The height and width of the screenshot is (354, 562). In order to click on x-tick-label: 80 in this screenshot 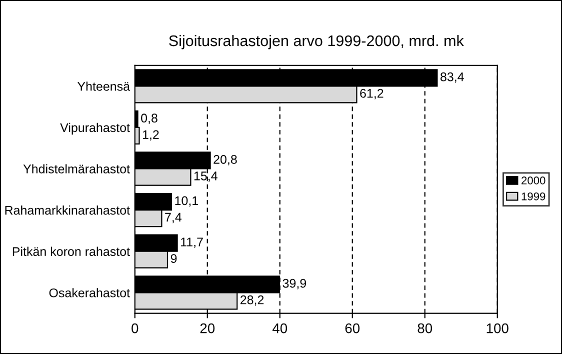, I will do `click(425, 328)`.